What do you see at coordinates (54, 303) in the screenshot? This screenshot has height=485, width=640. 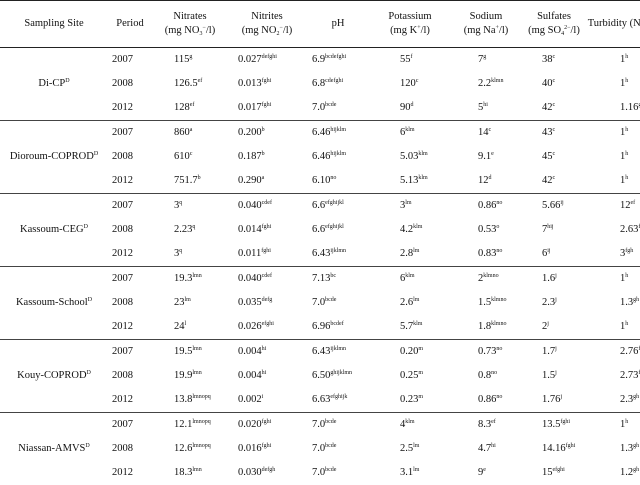 I see `sampling-site-cell: Kassoum-SchoolD` at bounding box center [54, 303].